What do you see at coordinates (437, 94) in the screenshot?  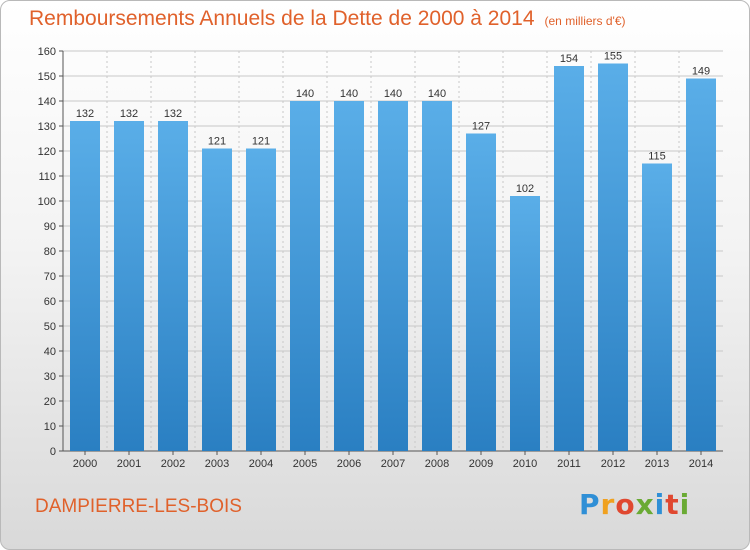 I see `data-label-2008: 140` at bounding box center [437, 94].